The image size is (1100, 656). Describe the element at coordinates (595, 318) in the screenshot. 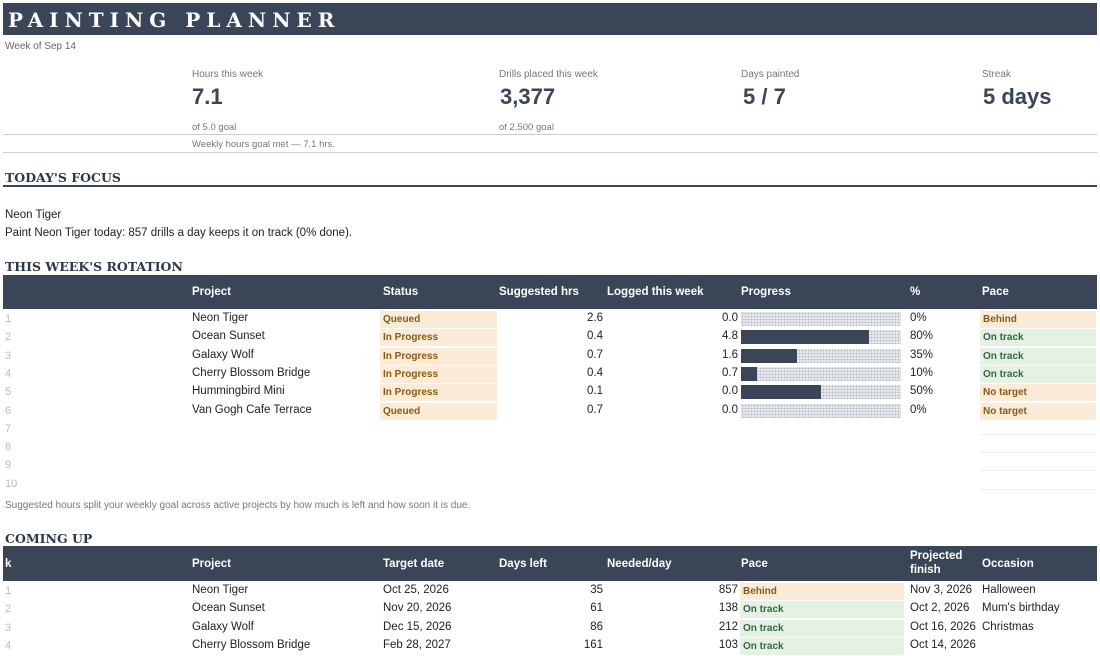

I see `row-suggested-hrs: 2.6` at that location.